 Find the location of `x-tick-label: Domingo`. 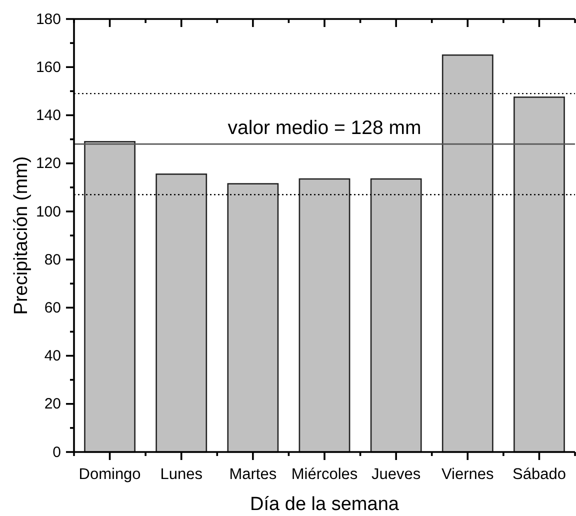

x-tick-label: Domingo is located at coordinates (109, 475).